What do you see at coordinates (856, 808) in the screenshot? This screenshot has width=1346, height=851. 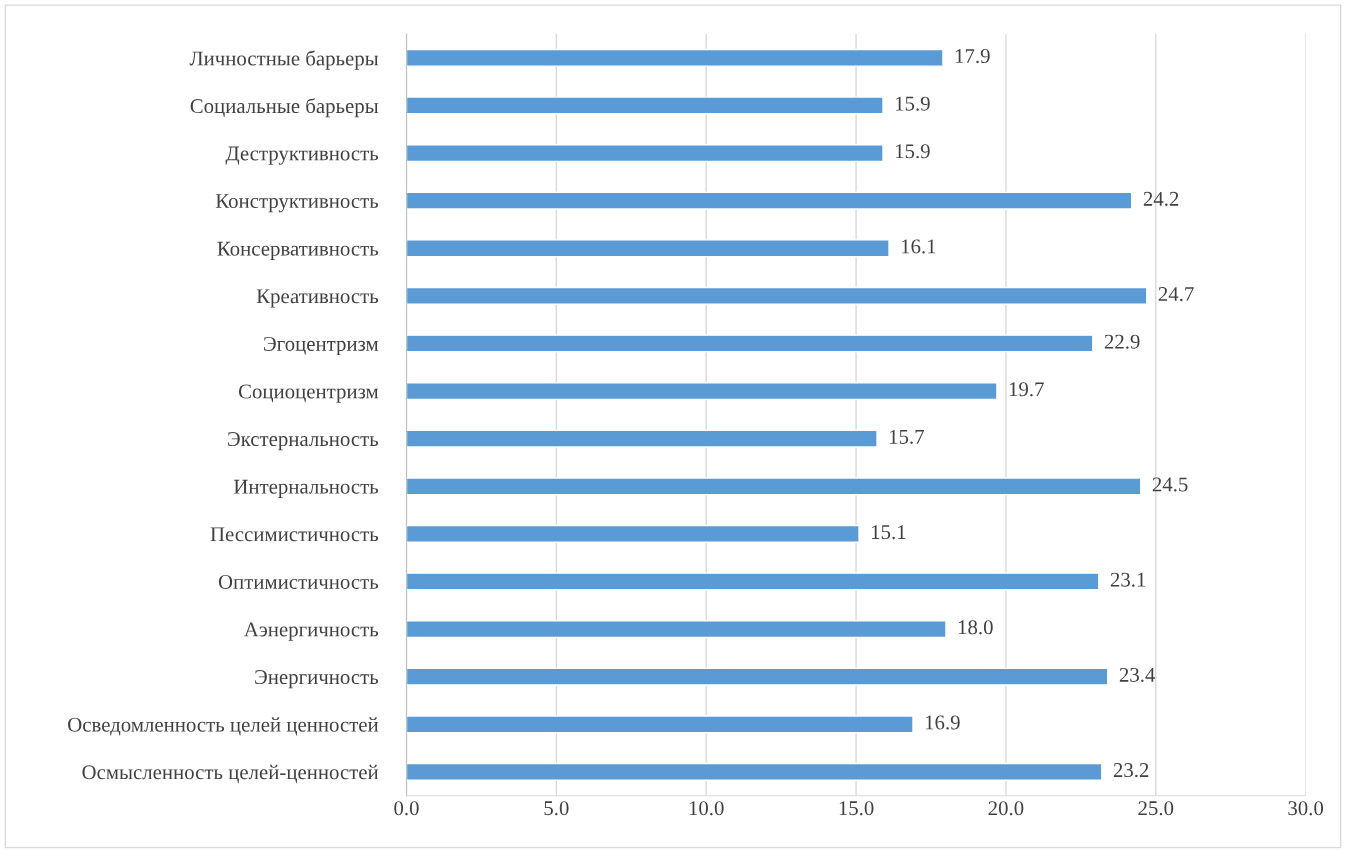 I see `x-tick-label: 15.0` at bounding box center [856, 808].